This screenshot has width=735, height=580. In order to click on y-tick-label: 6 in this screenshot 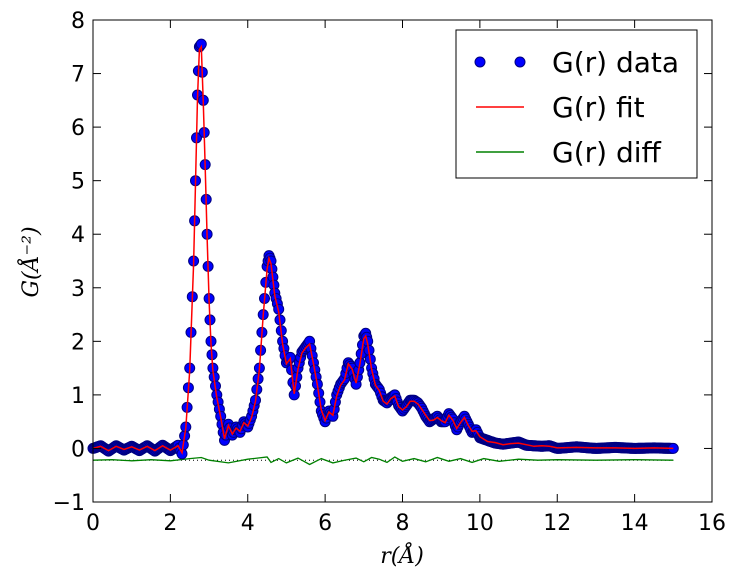, I will do `click(78, 128)`.